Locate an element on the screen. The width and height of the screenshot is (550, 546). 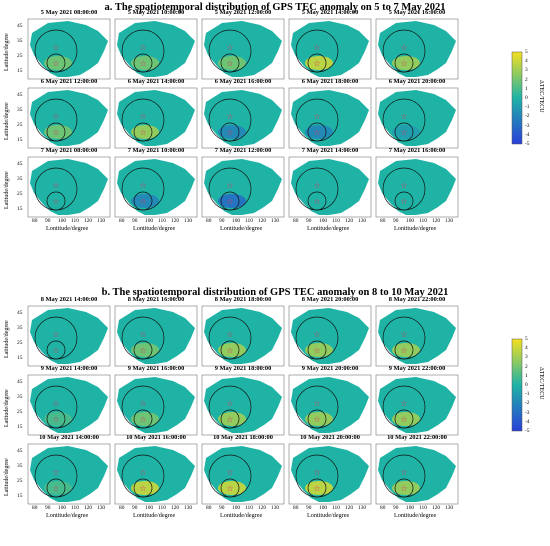
cell-title: 7 May 2021 16:00:00 is located at coordinates (417, 150).